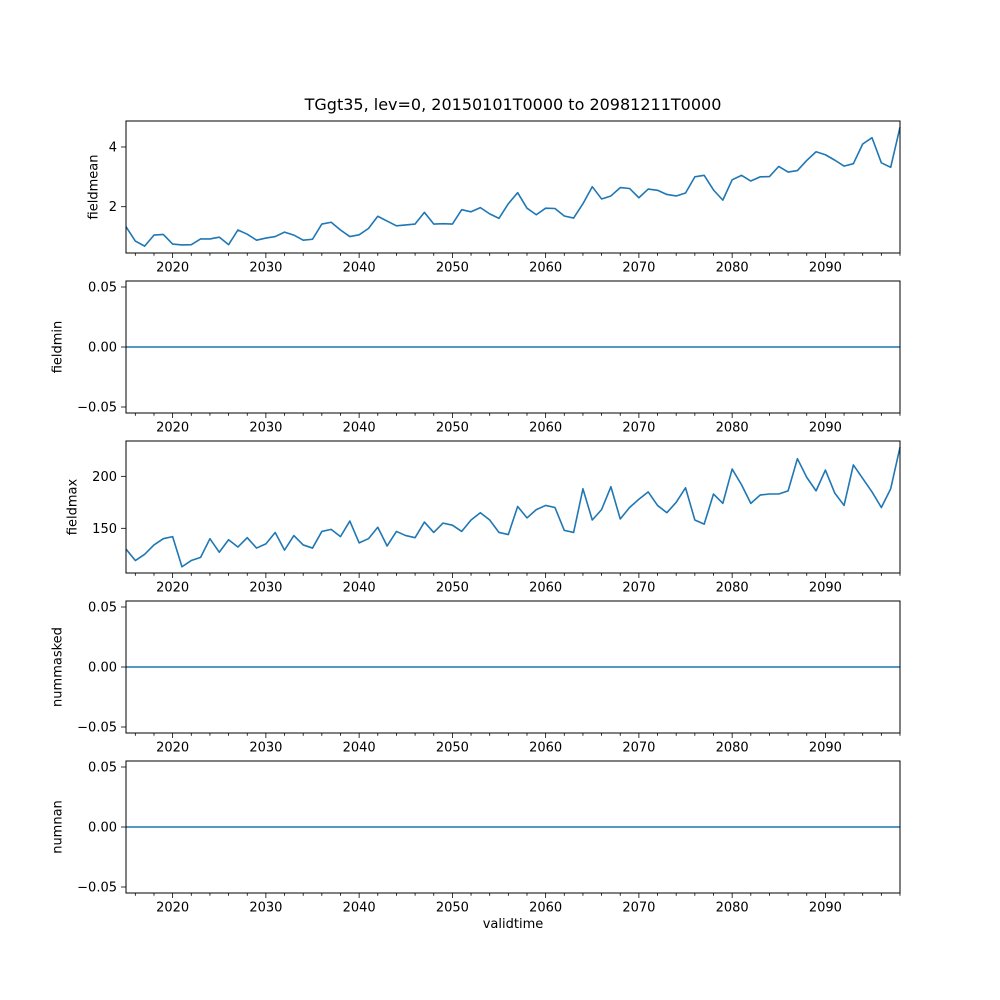  I want to click on y-axis-label-numnan: numnan, so click(58, 827).